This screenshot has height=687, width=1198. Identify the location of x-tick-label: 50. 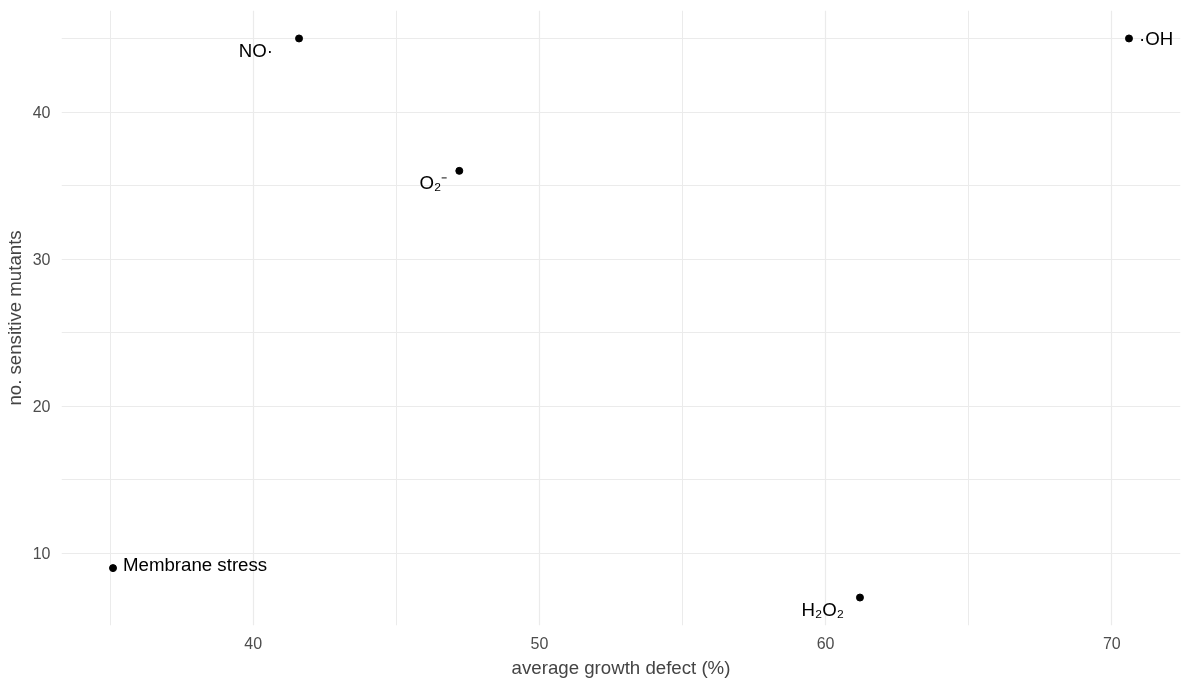
(539, 643).